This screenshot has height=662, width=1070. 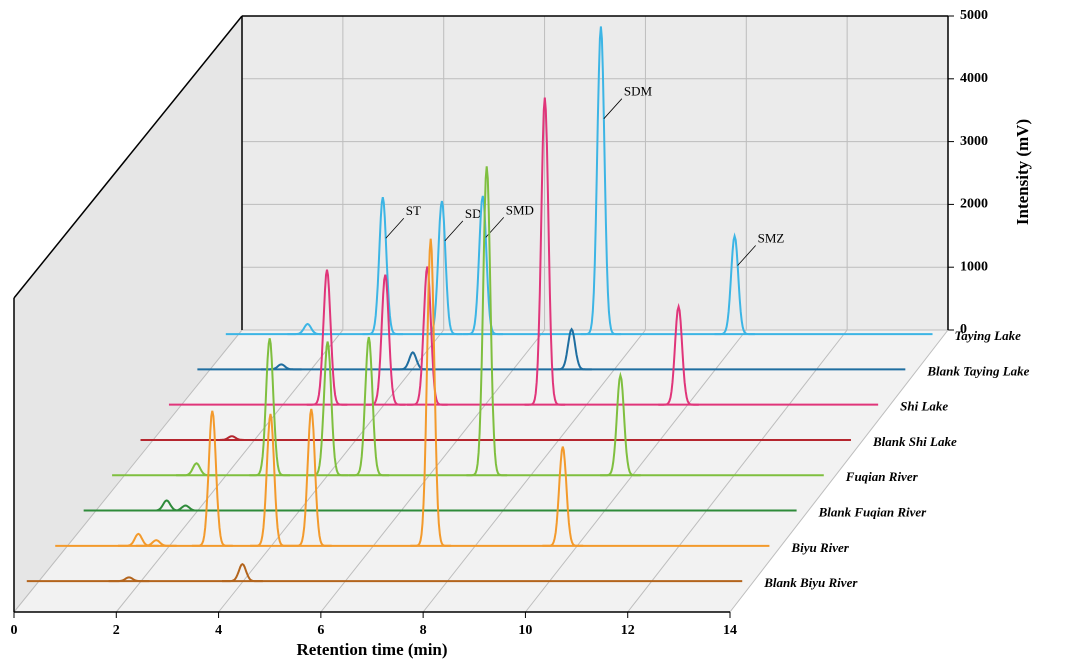 What do you see at coordinates (320, 630) in the screenshot?
I see `x-tick-label: 6` at bounding box center [320, 630].